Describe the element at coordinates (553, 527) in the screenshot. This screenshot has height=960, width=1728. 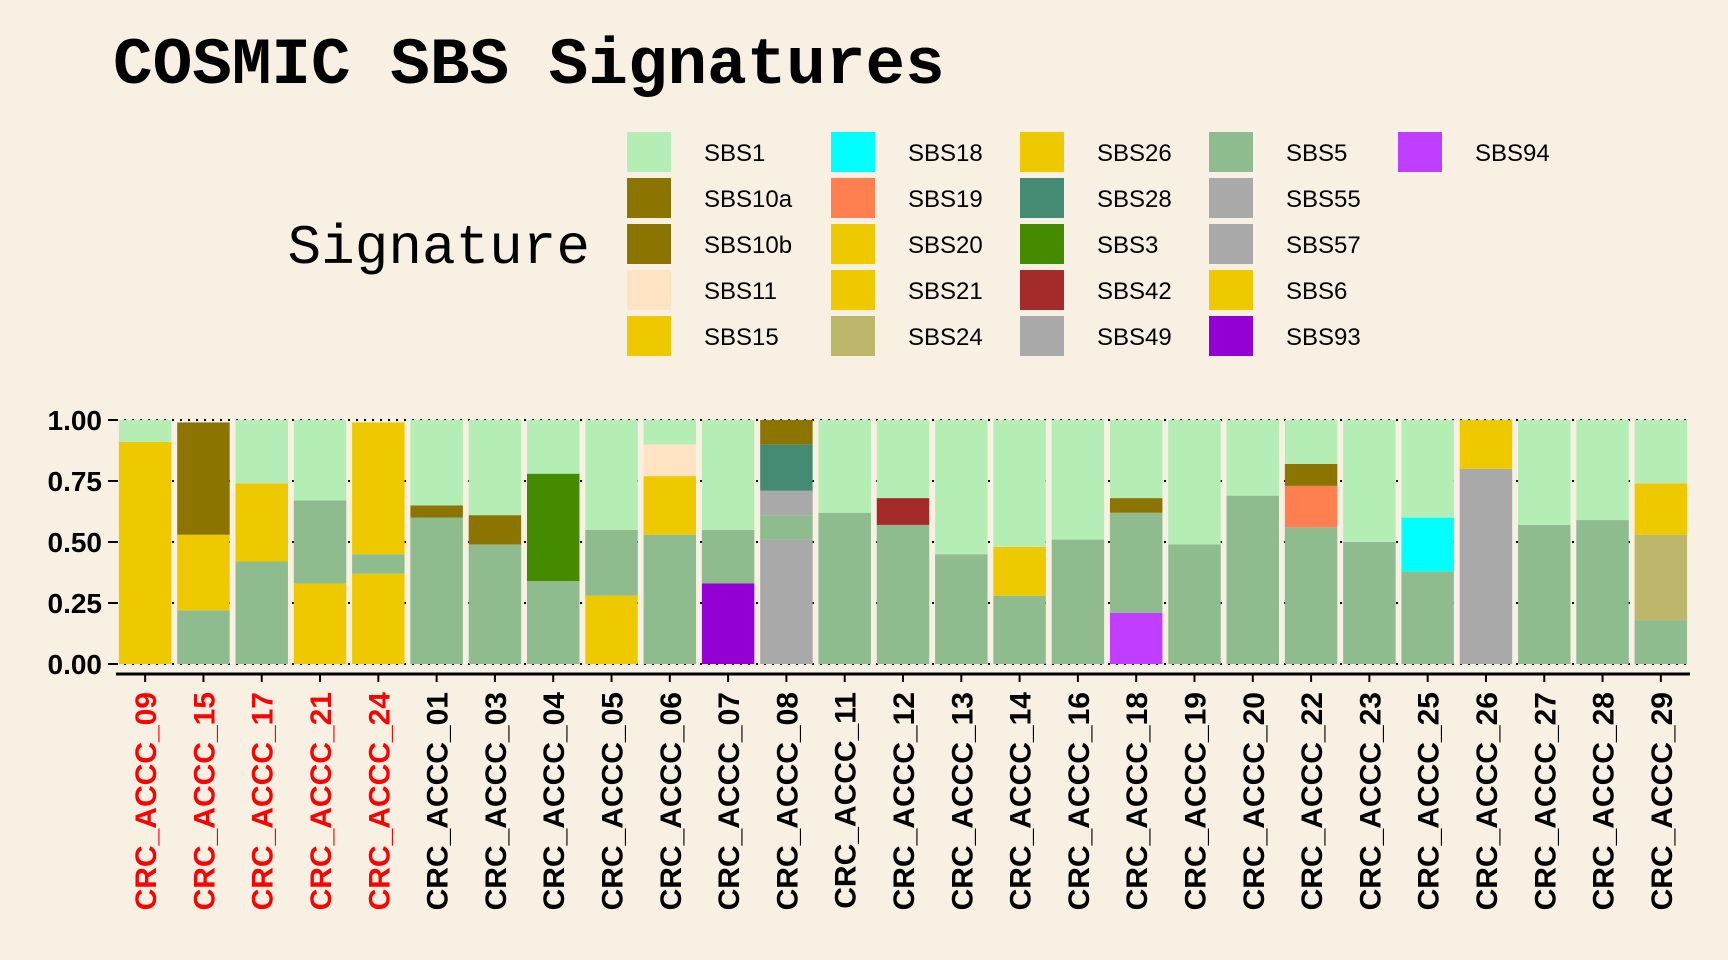
I see `bar-segment-sbs3` at that location.